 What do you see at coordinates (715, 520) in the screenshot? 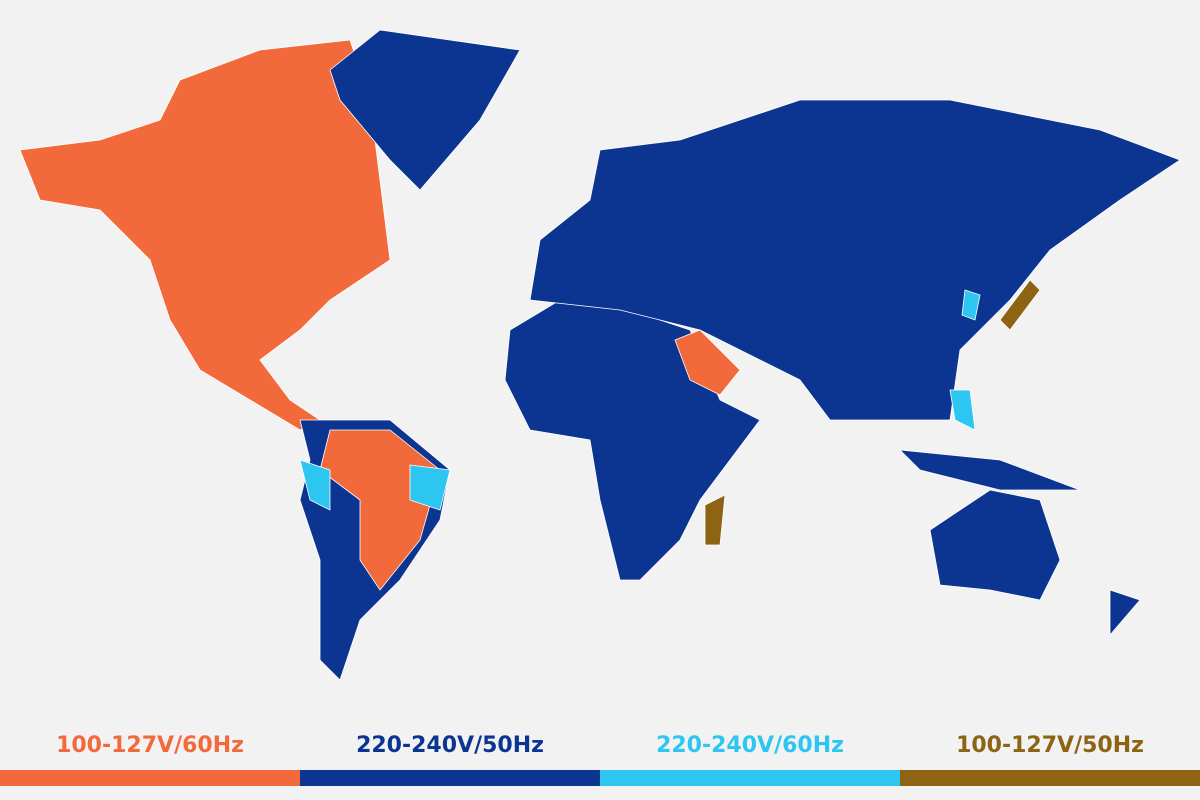
I see `madagascar` at bounding box center [715, 520].